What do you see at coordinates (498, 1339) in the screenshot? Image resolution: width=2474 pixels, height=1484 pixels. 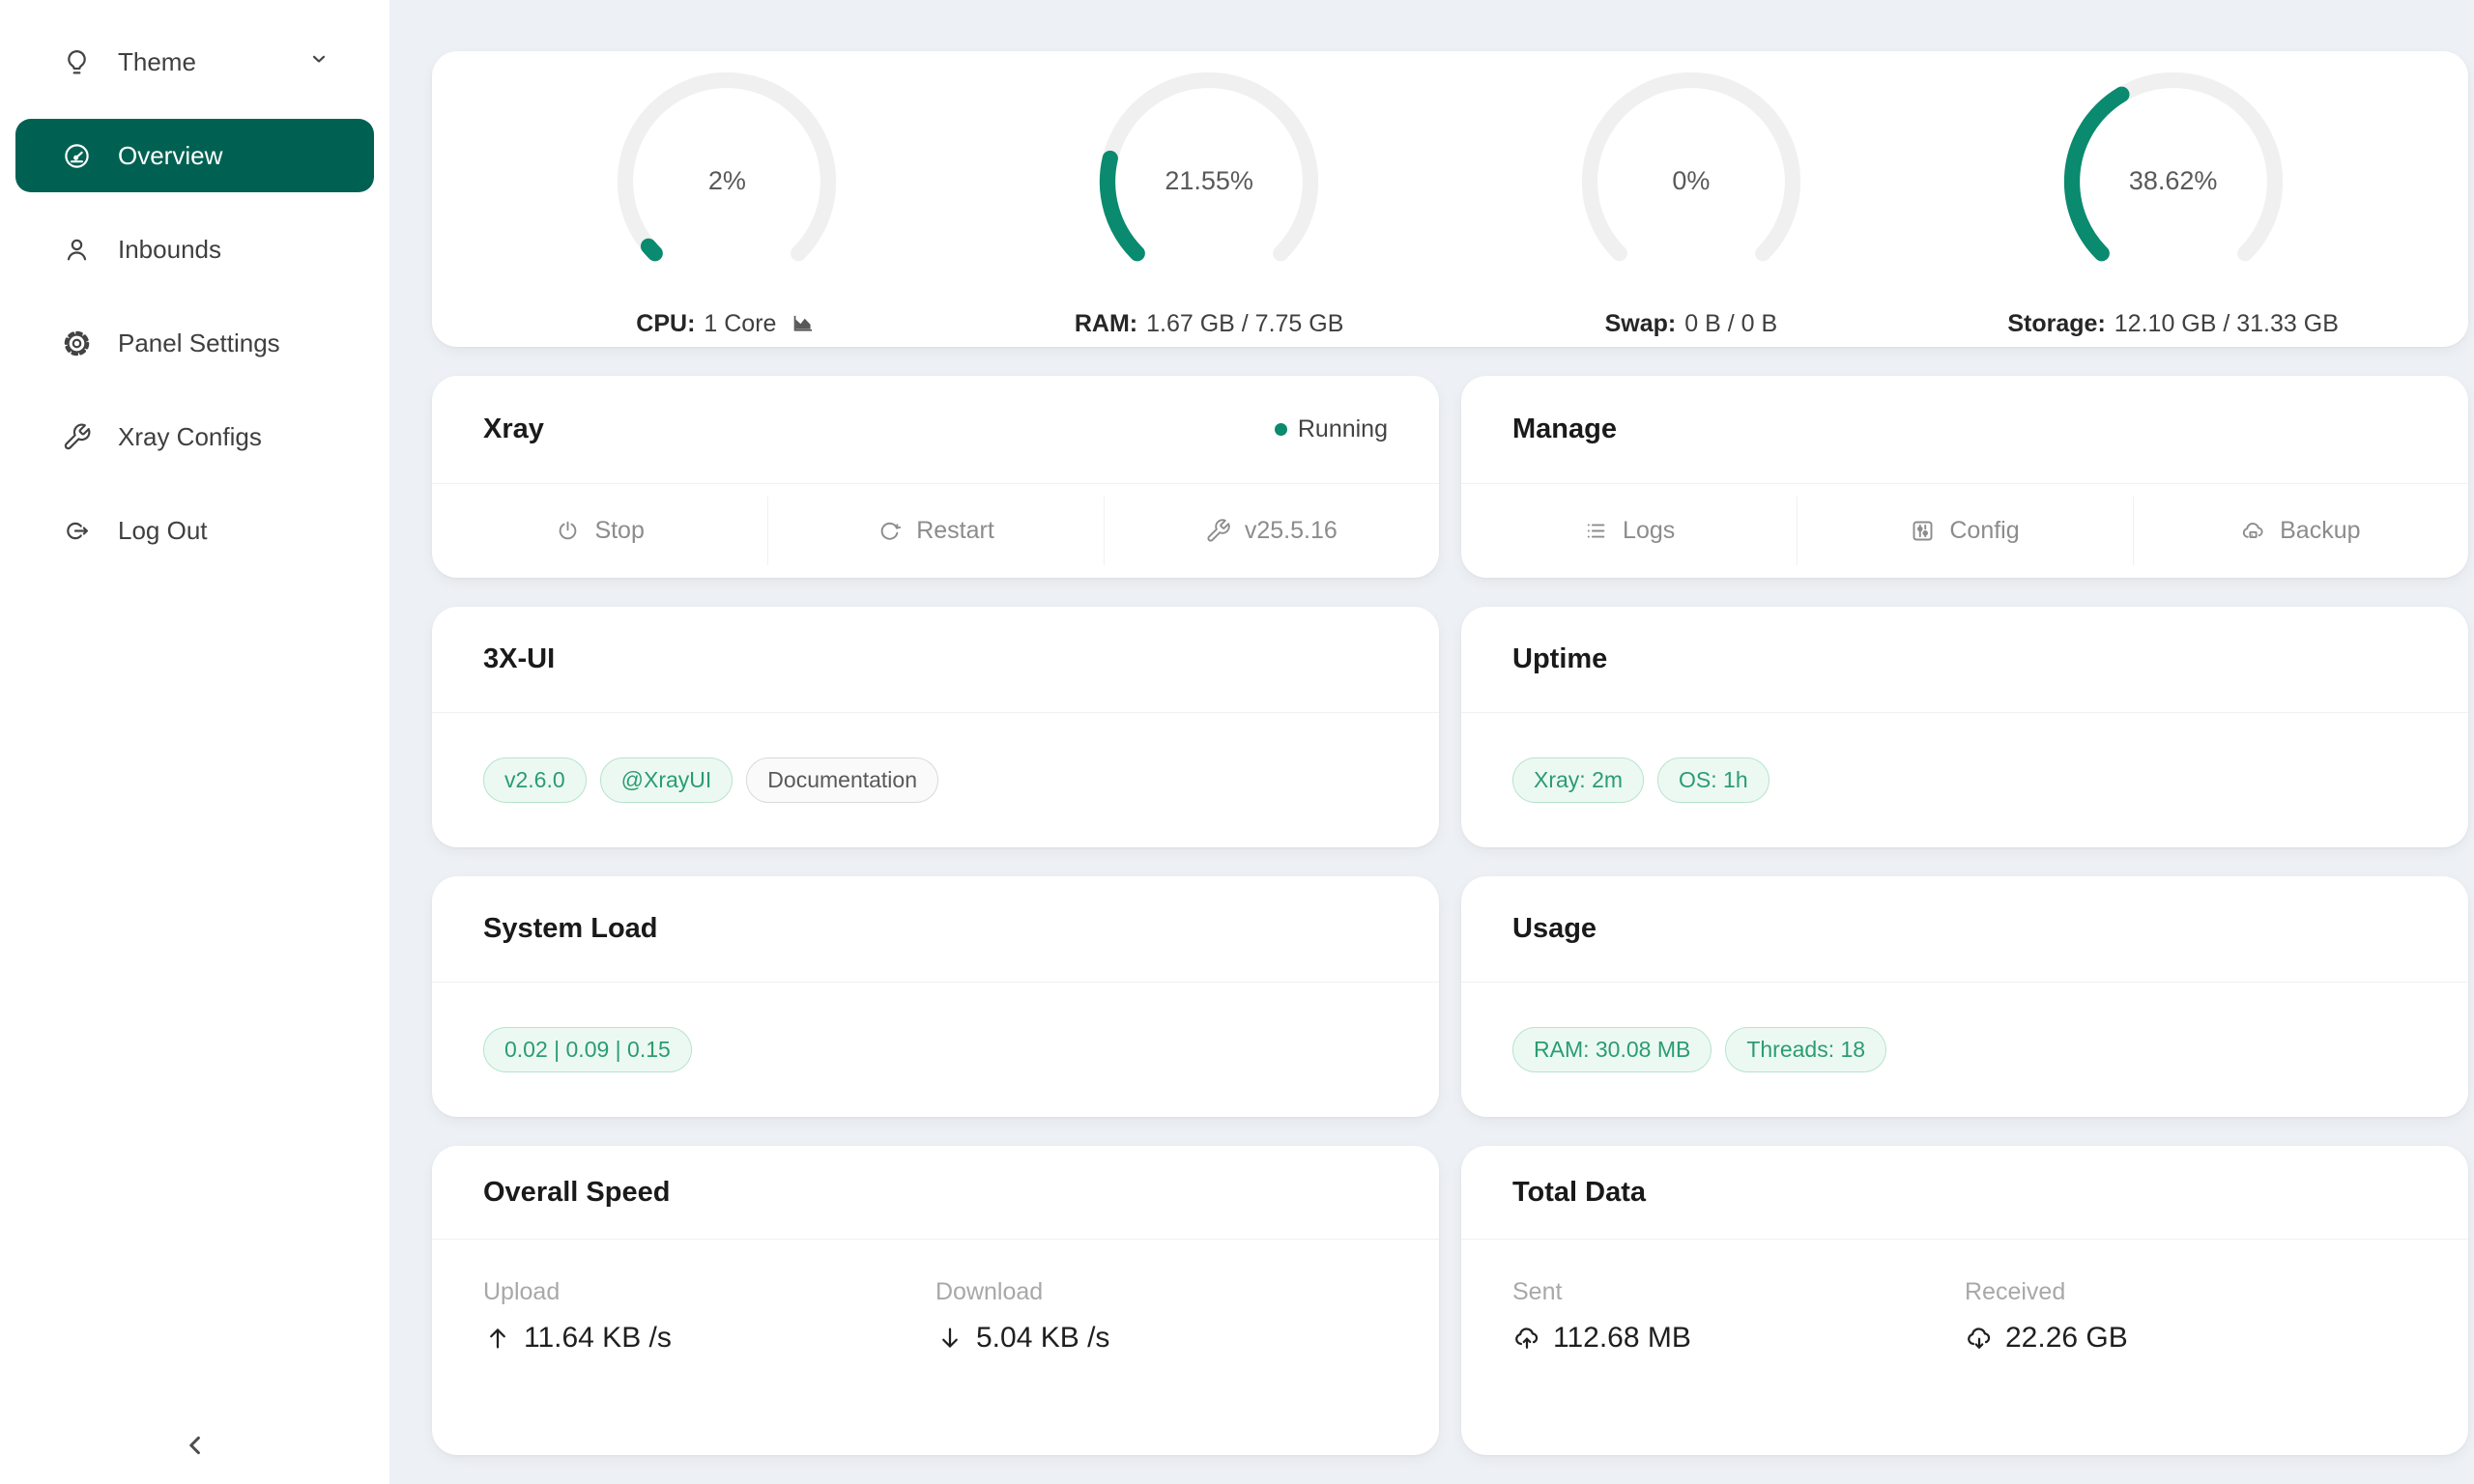 I see `arrow-up-icon` at bounding box center [498, 1339].